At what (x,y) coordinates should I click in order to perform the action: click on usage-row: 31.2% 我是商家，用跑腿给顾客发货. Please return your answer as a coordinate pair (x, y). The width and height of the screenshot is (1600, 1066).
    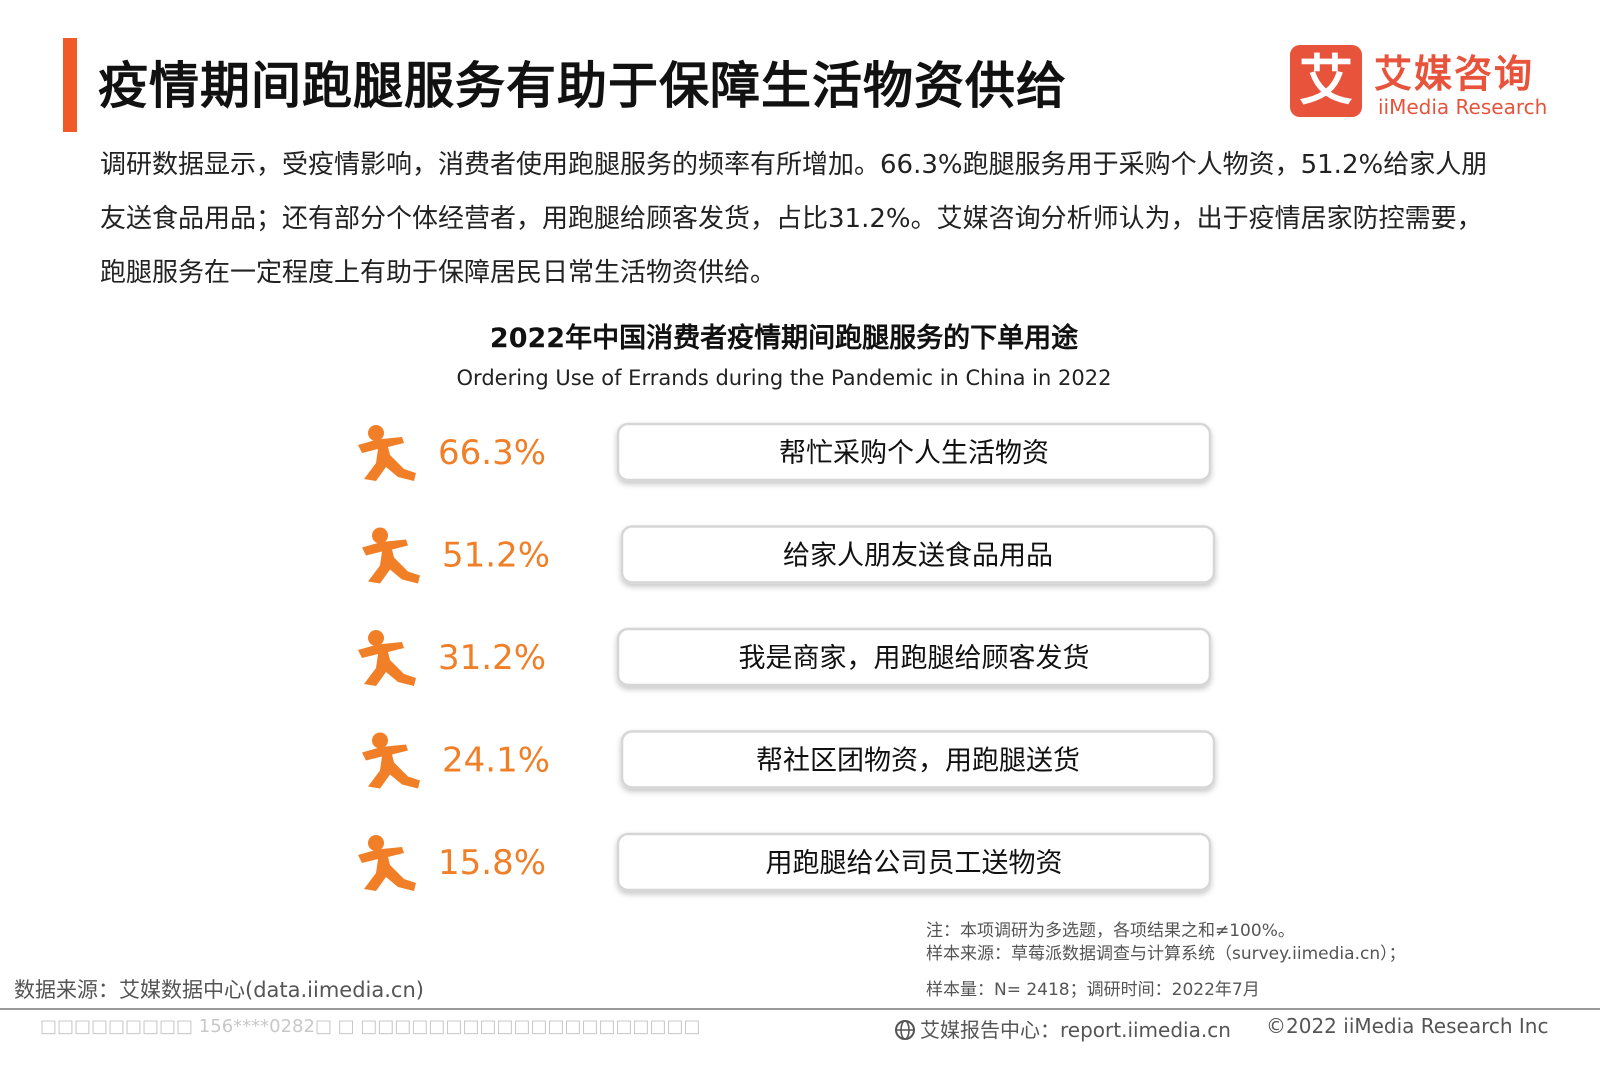
    Looking at the image, I should click on (785, 657).